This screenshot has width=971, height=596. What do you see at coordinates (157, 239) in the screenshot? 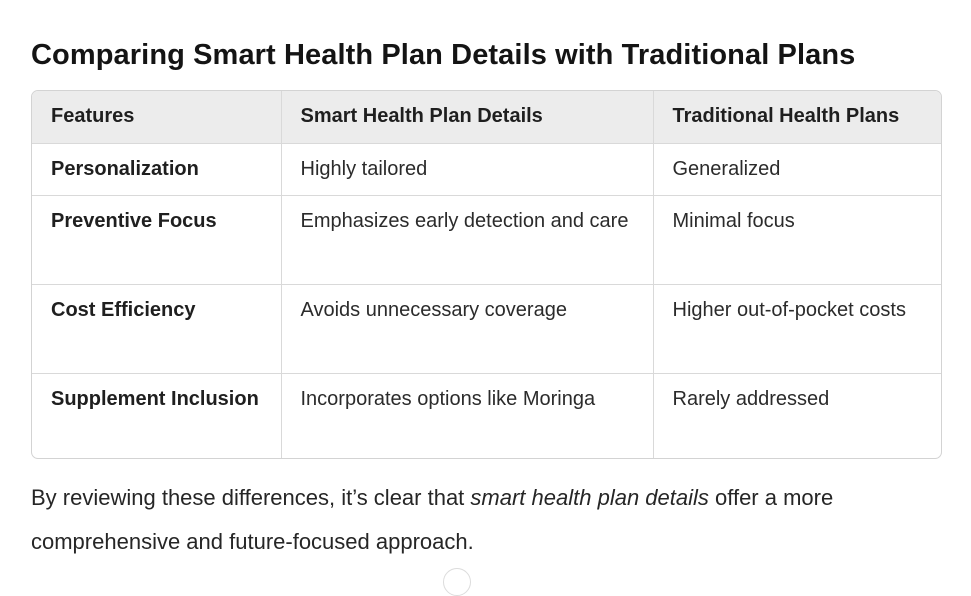
I see `feature-cell: Preventive Focus` at bounding box center [157, 239].